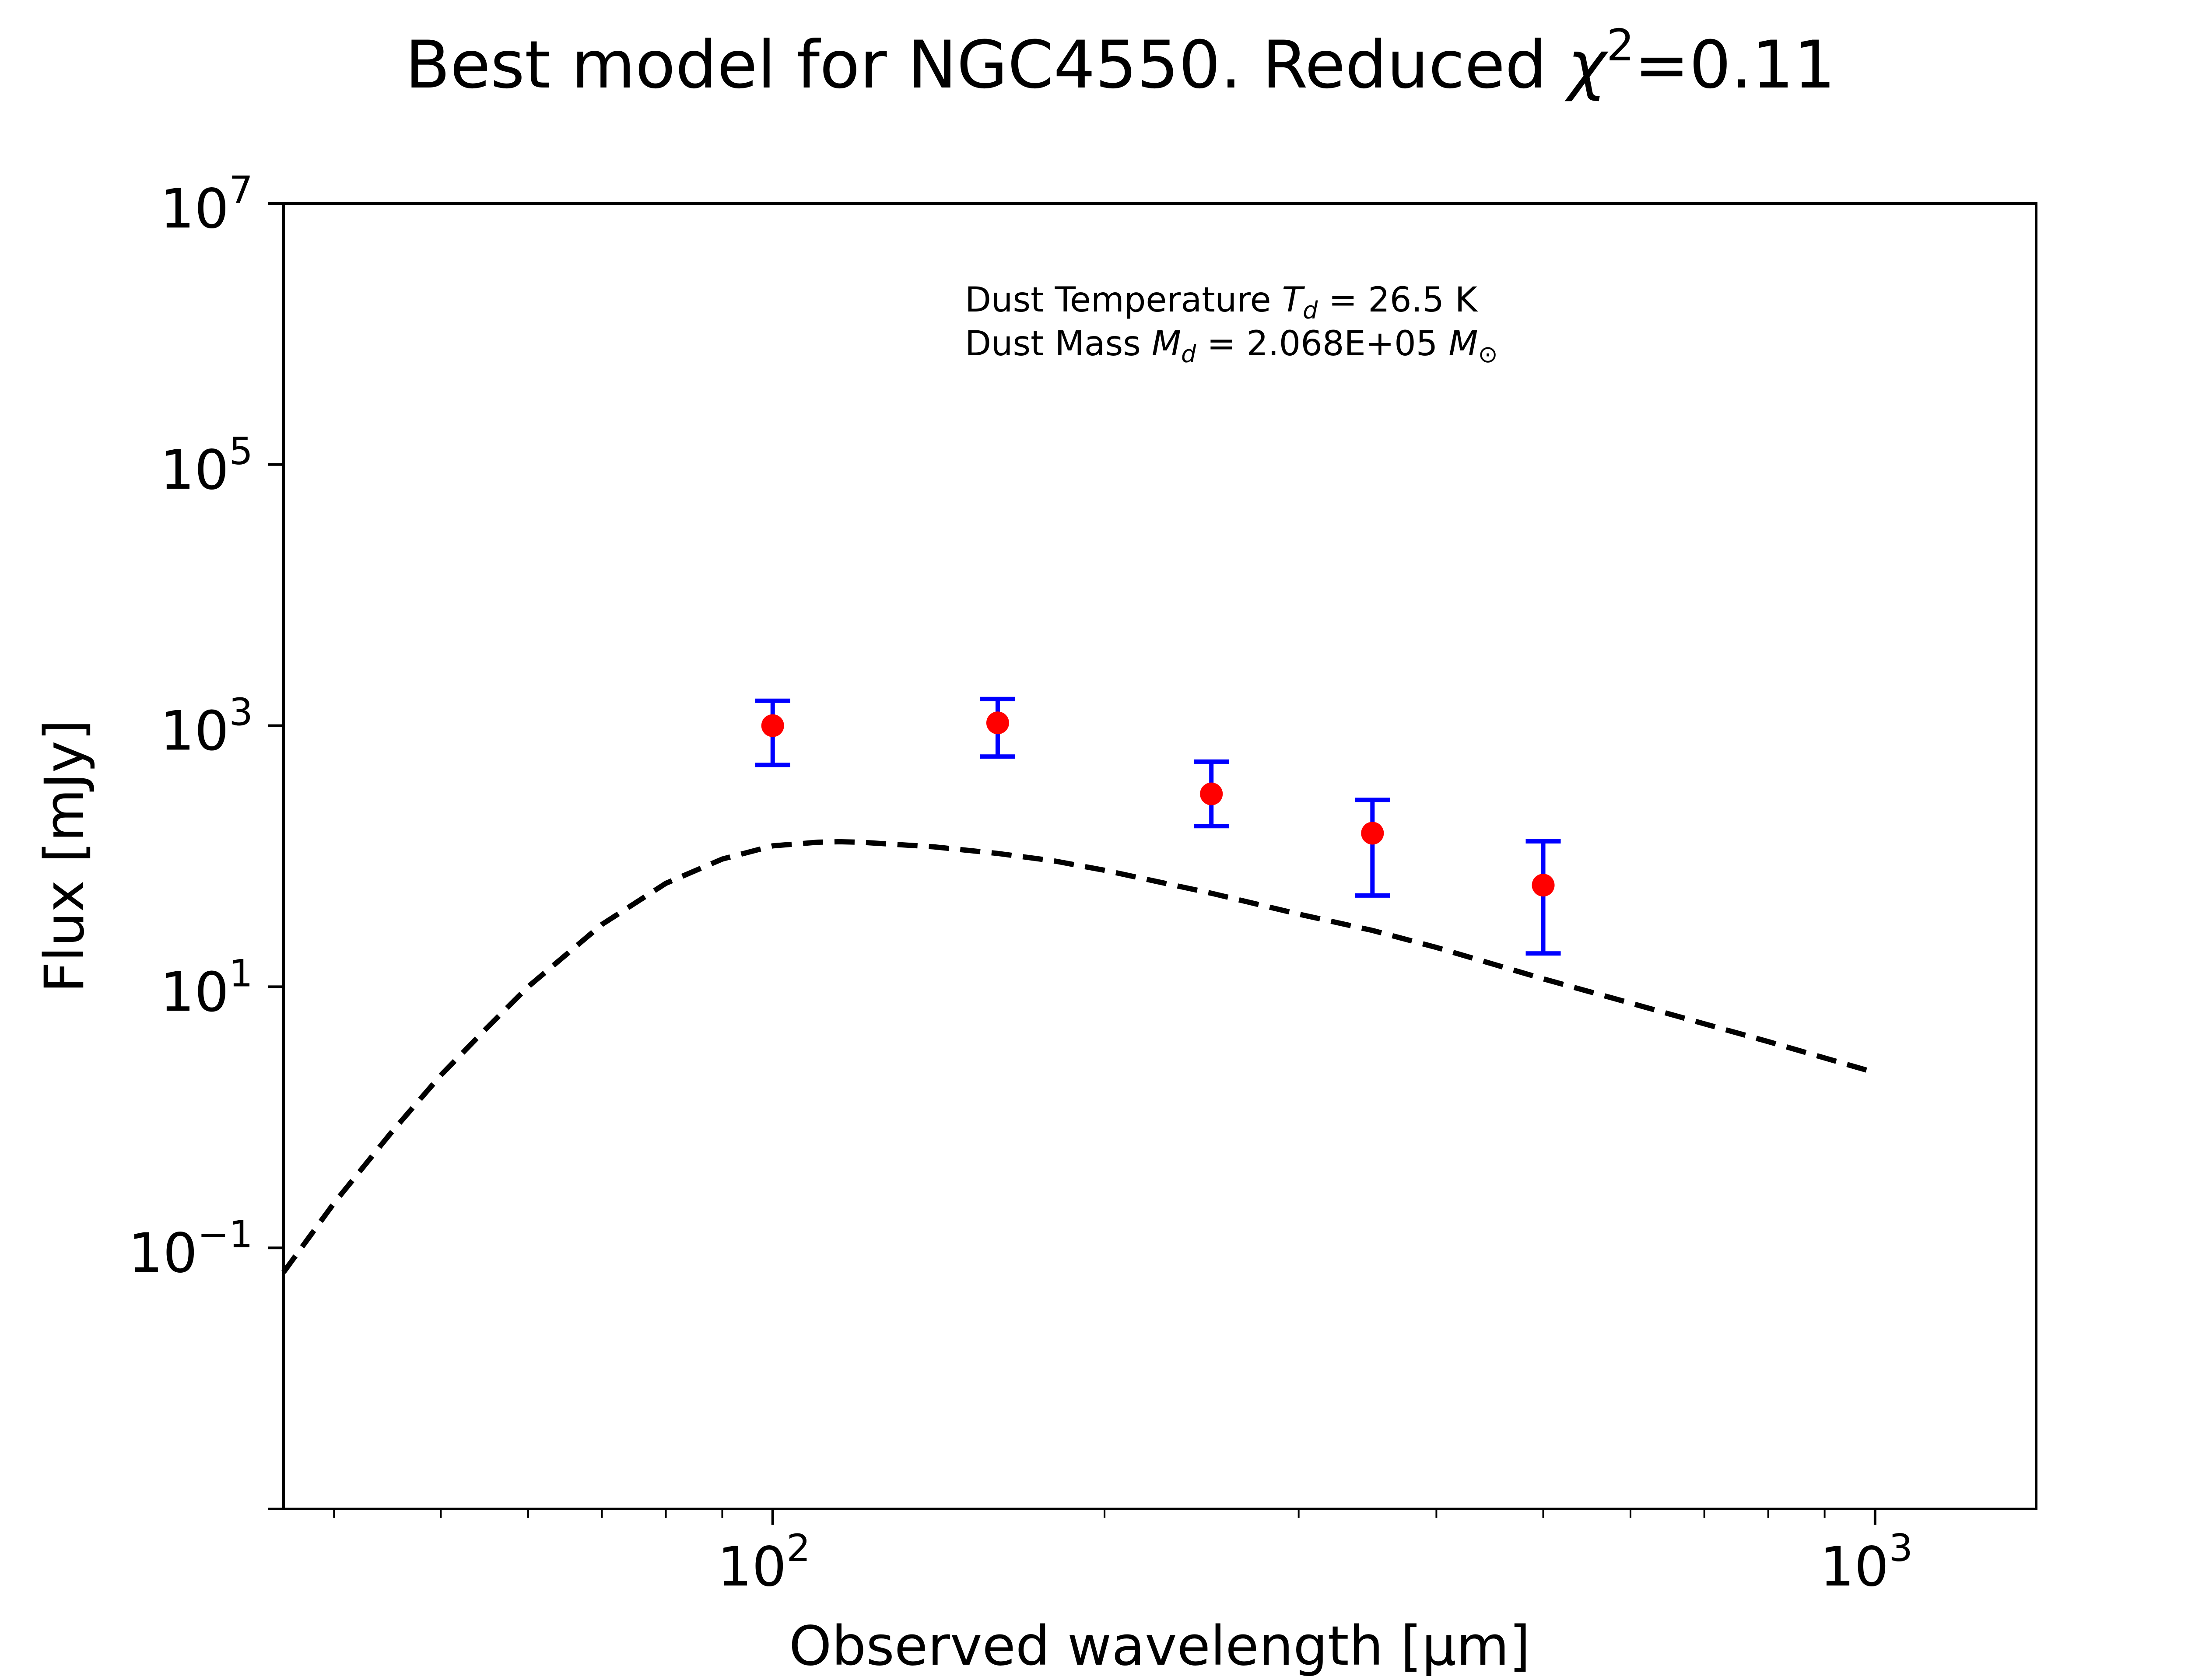 This screenshot has width=2188, height=1680. I want to click on x-axis-label: Observed wavelength [μm], so click(1159, 1646).